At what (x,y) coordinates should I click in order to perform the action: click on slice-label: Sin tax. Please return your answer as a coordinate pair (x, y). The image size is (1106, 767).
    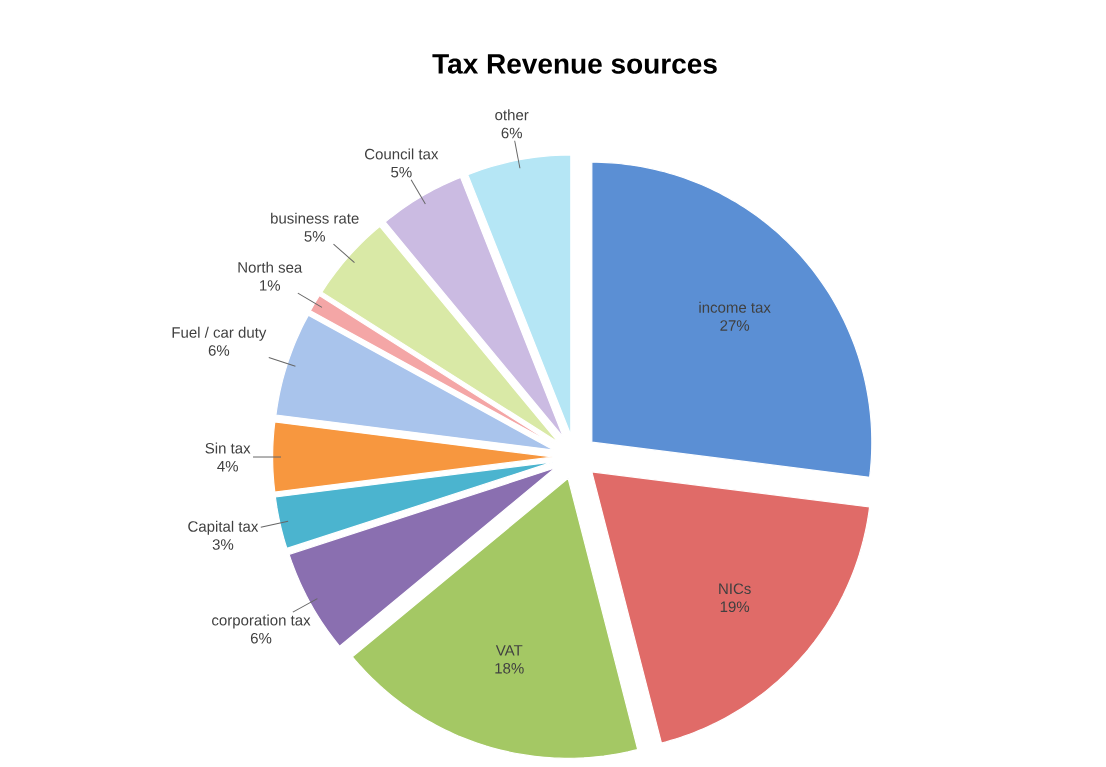
    Looking at the image, I should click on (228, 448).